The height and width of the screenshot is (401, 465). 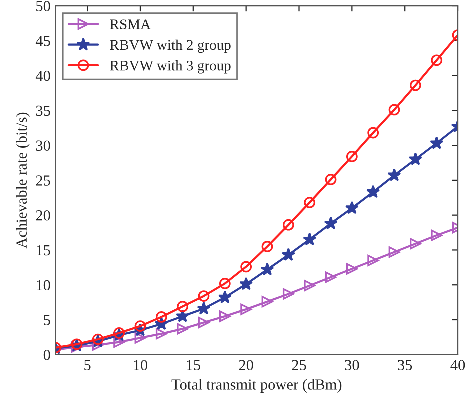 I want to click on y-tick-label: 30, so click(x=43, y=146).